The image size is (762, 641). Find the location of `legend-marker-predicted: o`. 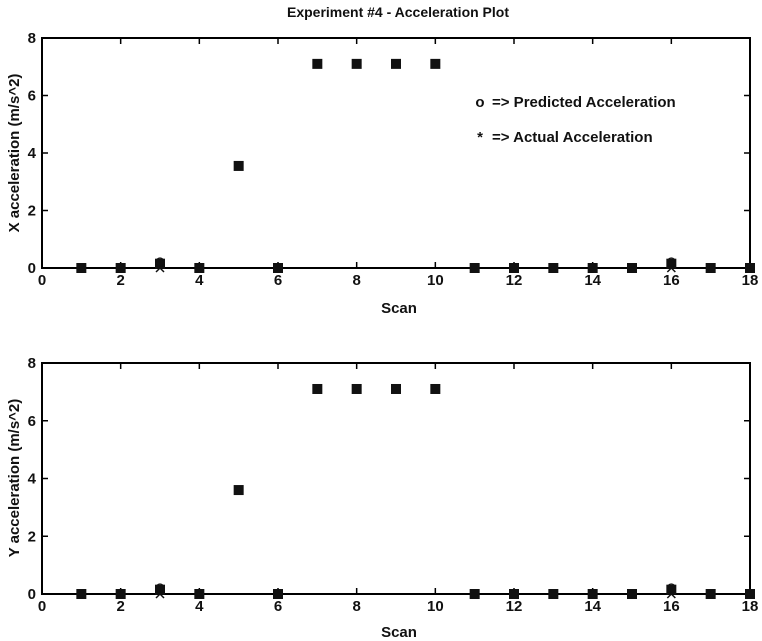

legend-marker-predicted: o is located at coordinates (479, 102).